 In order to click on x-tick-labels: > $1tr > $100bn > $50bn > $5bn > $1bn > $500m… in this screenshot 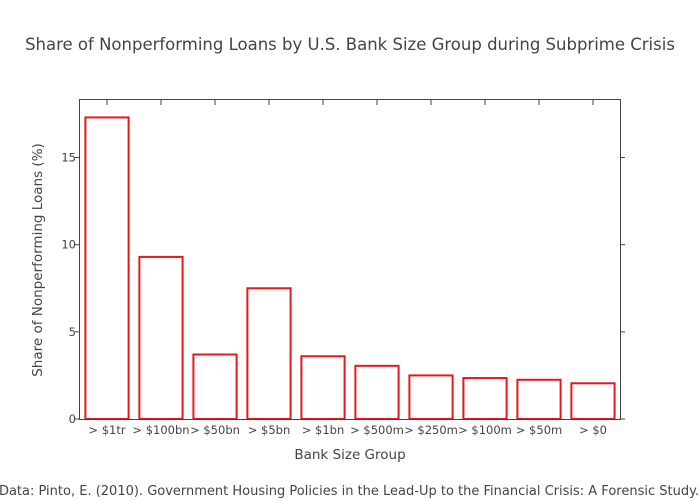, I will do `click(347, 430)`.